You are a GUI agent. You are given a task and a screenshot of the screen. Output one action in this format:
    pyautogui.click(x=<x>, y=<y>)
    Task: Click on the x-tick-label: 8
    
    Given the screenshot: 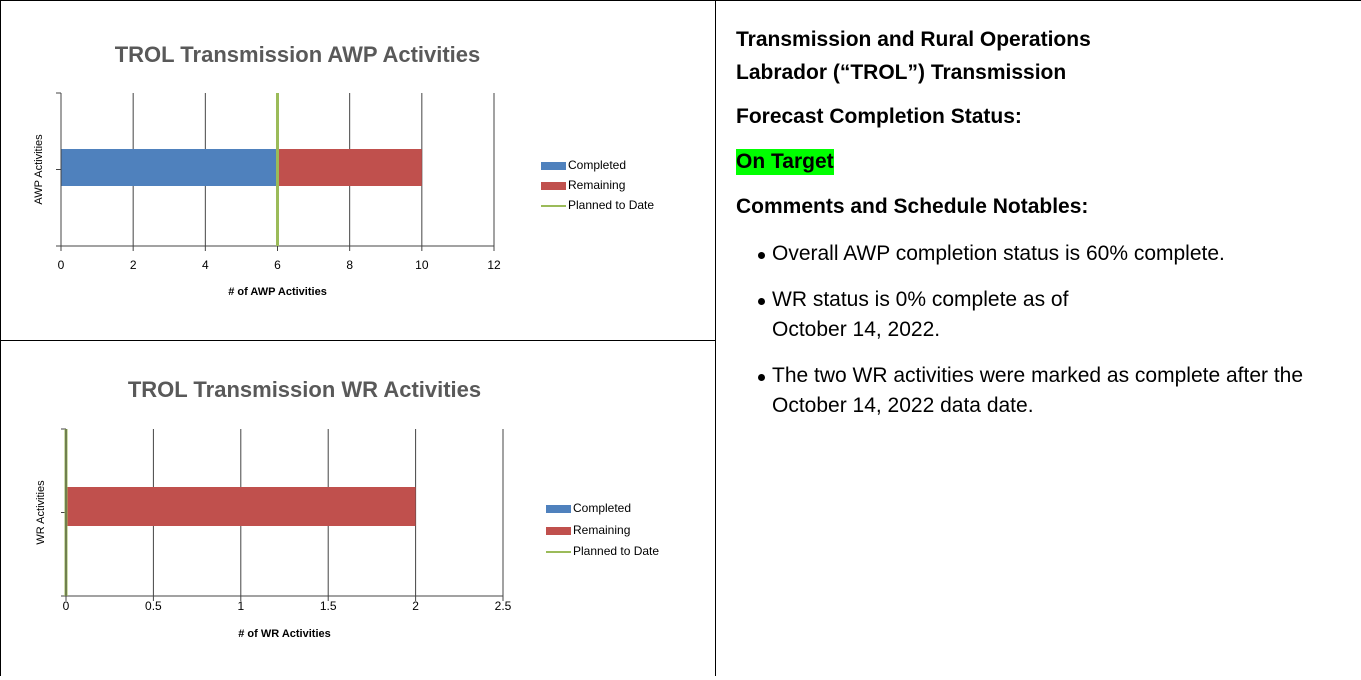 What is the action you would take?
    pyautogui.click(x=349, y=265)
    